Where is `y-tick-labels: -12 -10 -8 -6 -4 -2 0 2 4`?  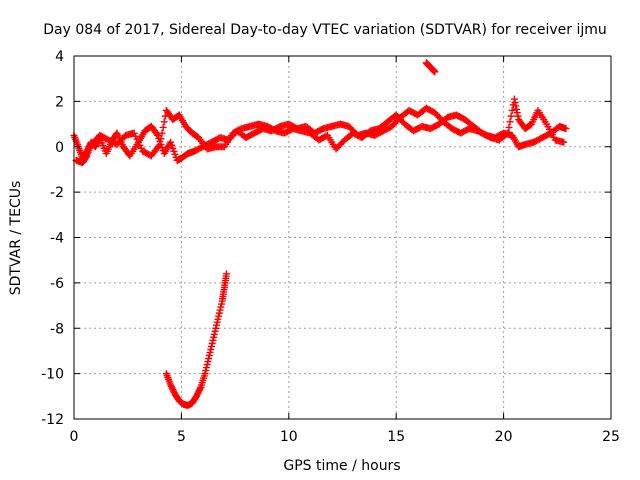
y-tick-labels: -12 -10 -8 -6 -4 -2 0 2 4 is located at coordinates (52, 238).